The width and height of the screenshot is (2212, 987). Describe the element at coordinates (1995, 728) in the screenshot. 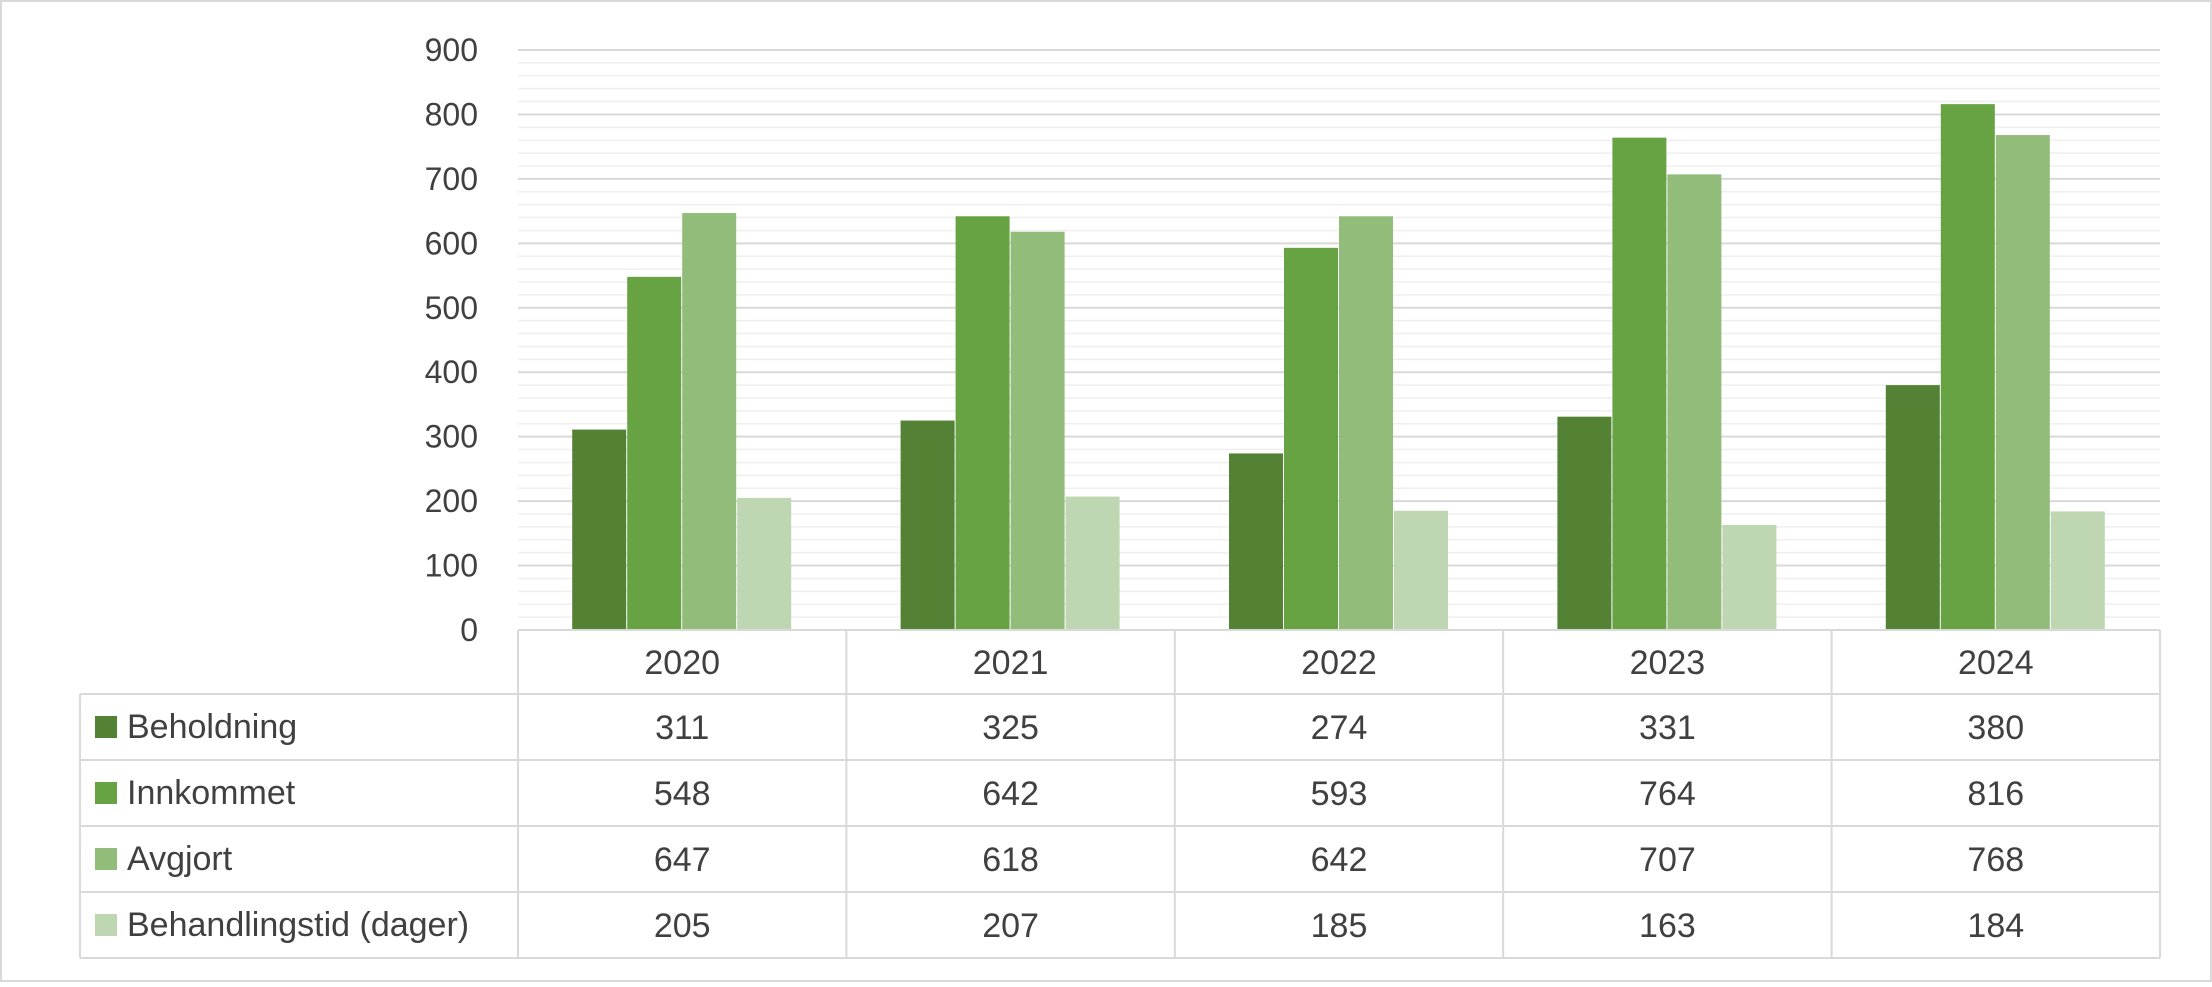

I see `data-label: 380` at that location.